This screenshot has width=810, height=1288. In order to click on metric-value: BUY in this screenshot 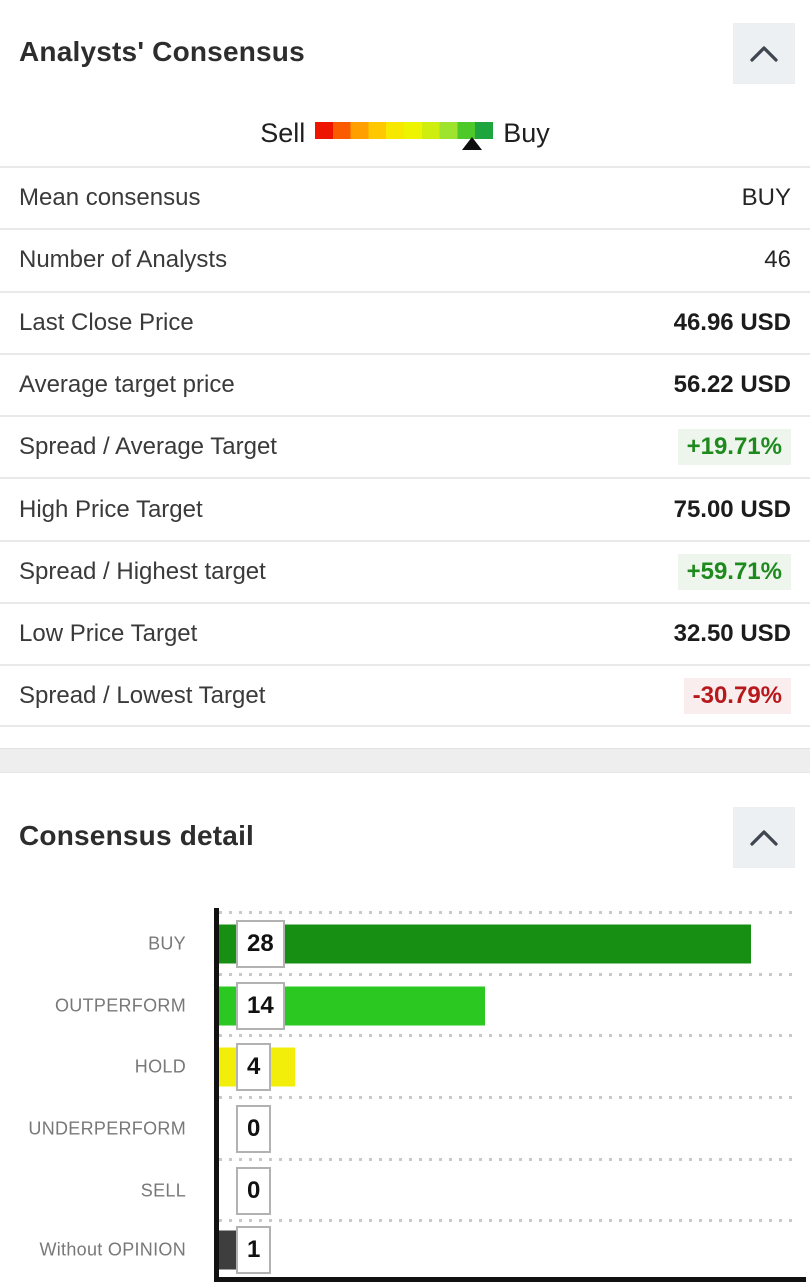, I will do `click(766, 198)`.